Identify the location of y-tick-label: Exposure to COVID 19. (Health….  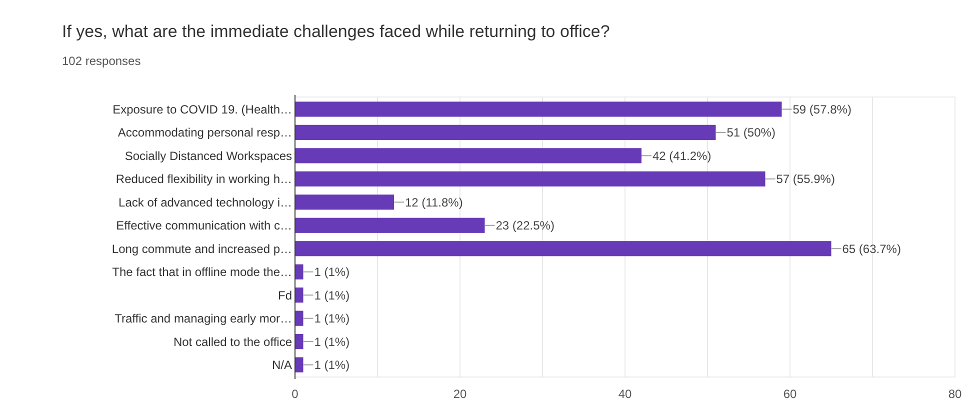
(202, 109).